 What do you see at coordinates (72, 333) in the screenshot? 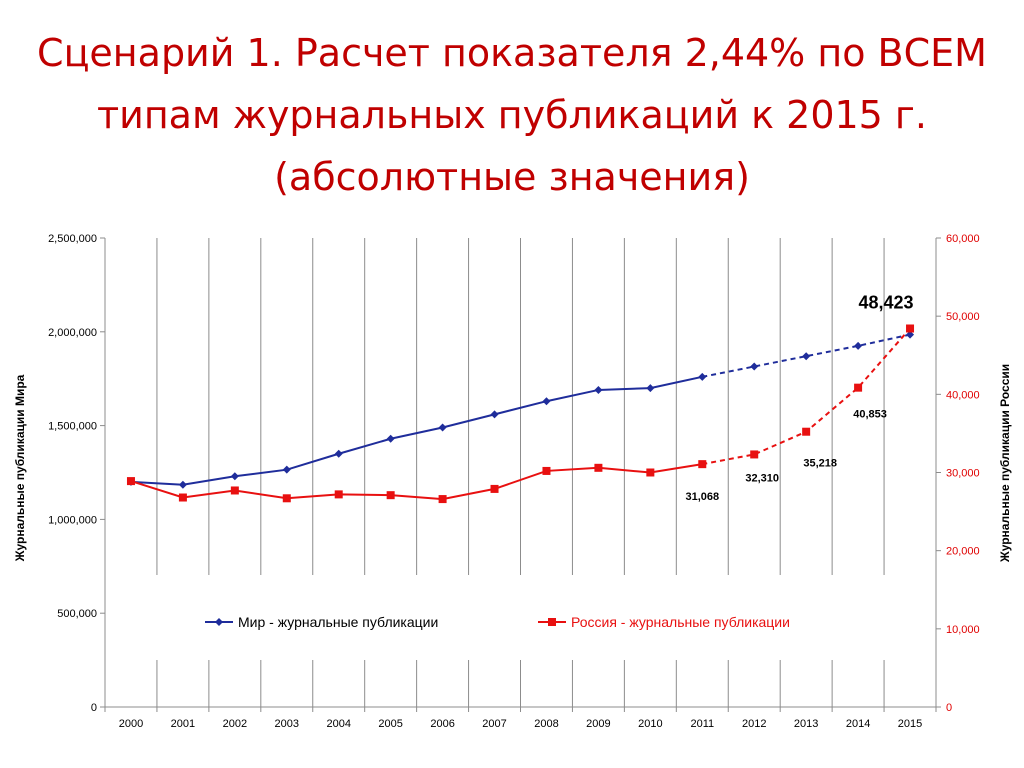
I see `left-tick-label: 2,000,000` at bounding box center [72, 333].